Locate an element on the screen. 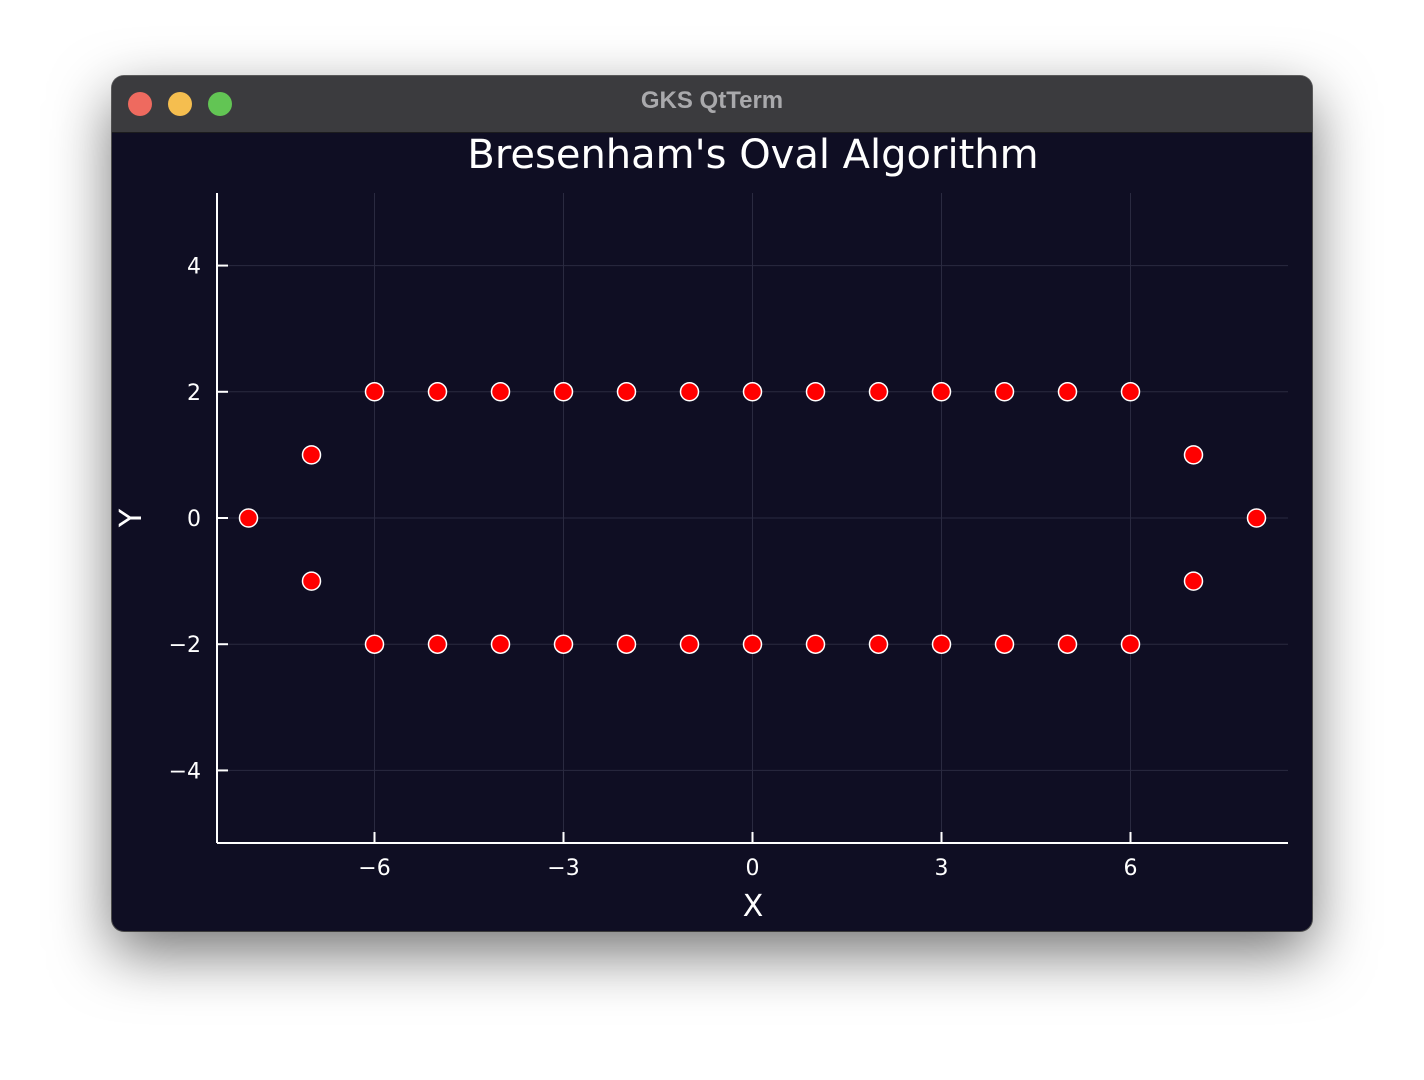 This screenshot has width=1424, height=1080. x-tick-label: 0 is located at coordinates (753, 868).